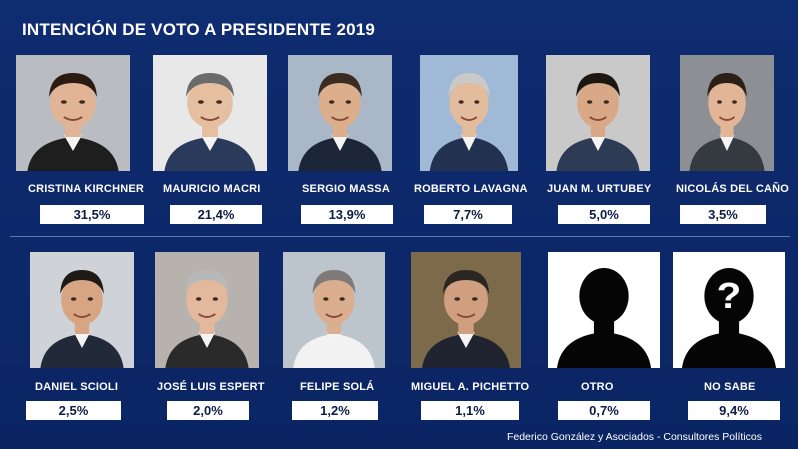  I want to click on vote-value-mauricio-macri: 21,4%, so click(216, 214).